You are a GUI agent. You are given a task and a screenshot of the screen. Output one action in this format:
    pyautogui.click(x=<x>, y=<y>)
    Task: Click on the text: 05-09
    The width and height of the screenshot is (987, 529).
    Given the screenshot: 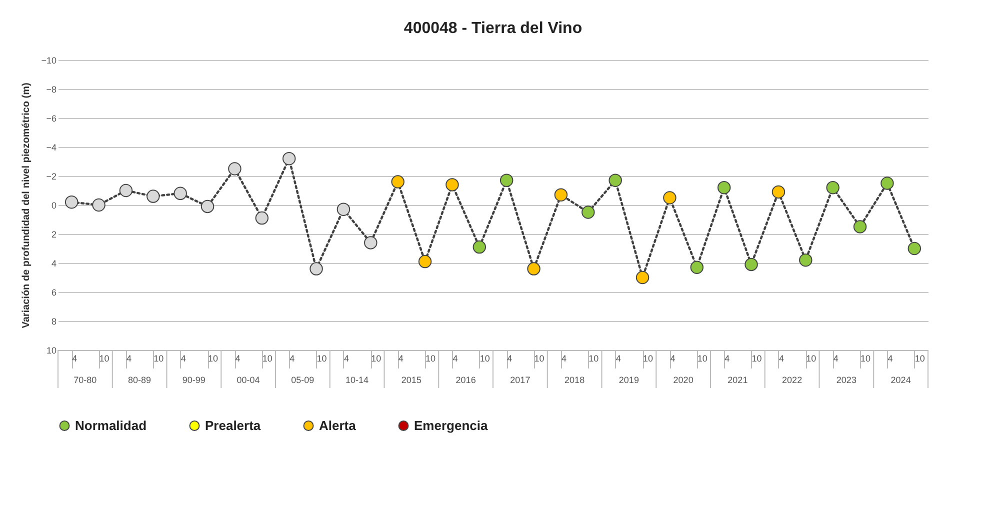 What is the action you would take?
    pyautogui.click(x=302, y=380)
    